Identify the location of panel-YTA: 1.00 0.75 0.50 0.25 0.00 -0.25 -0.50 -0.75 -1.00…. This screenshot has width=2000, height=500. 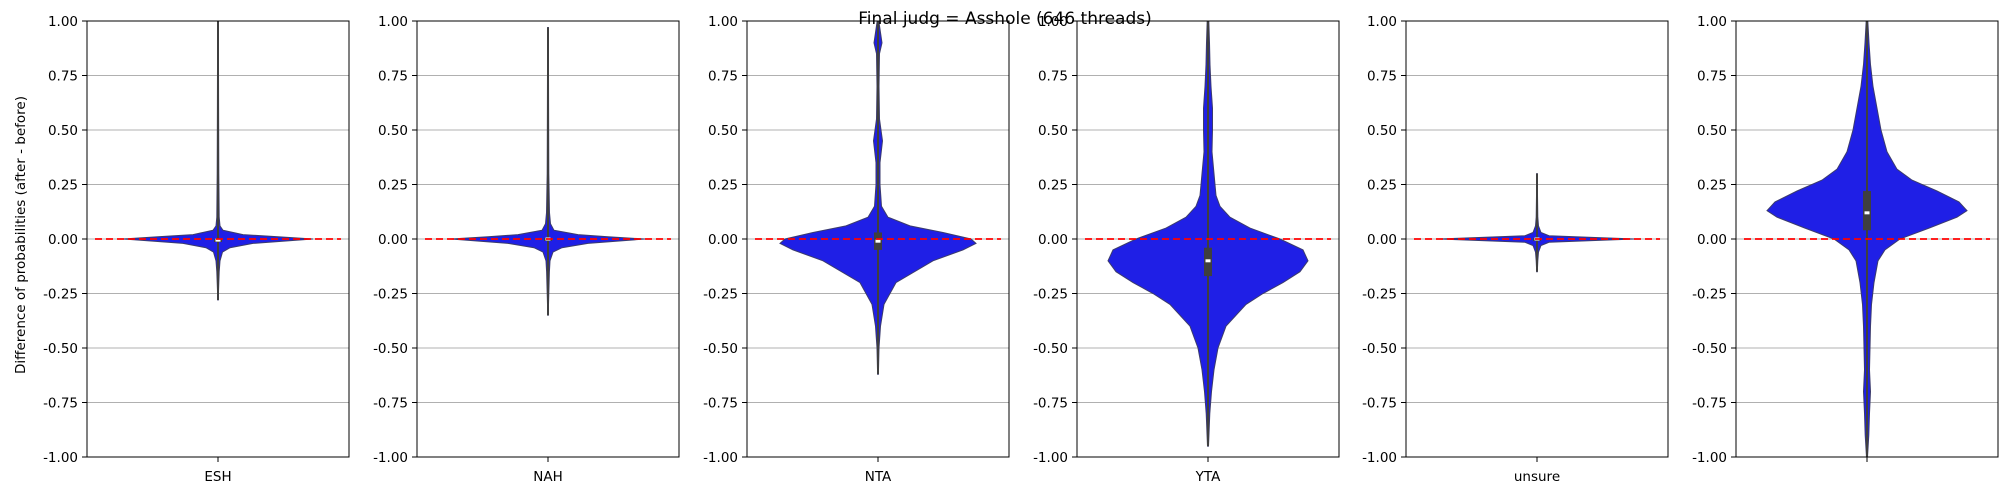
(1186, 249).